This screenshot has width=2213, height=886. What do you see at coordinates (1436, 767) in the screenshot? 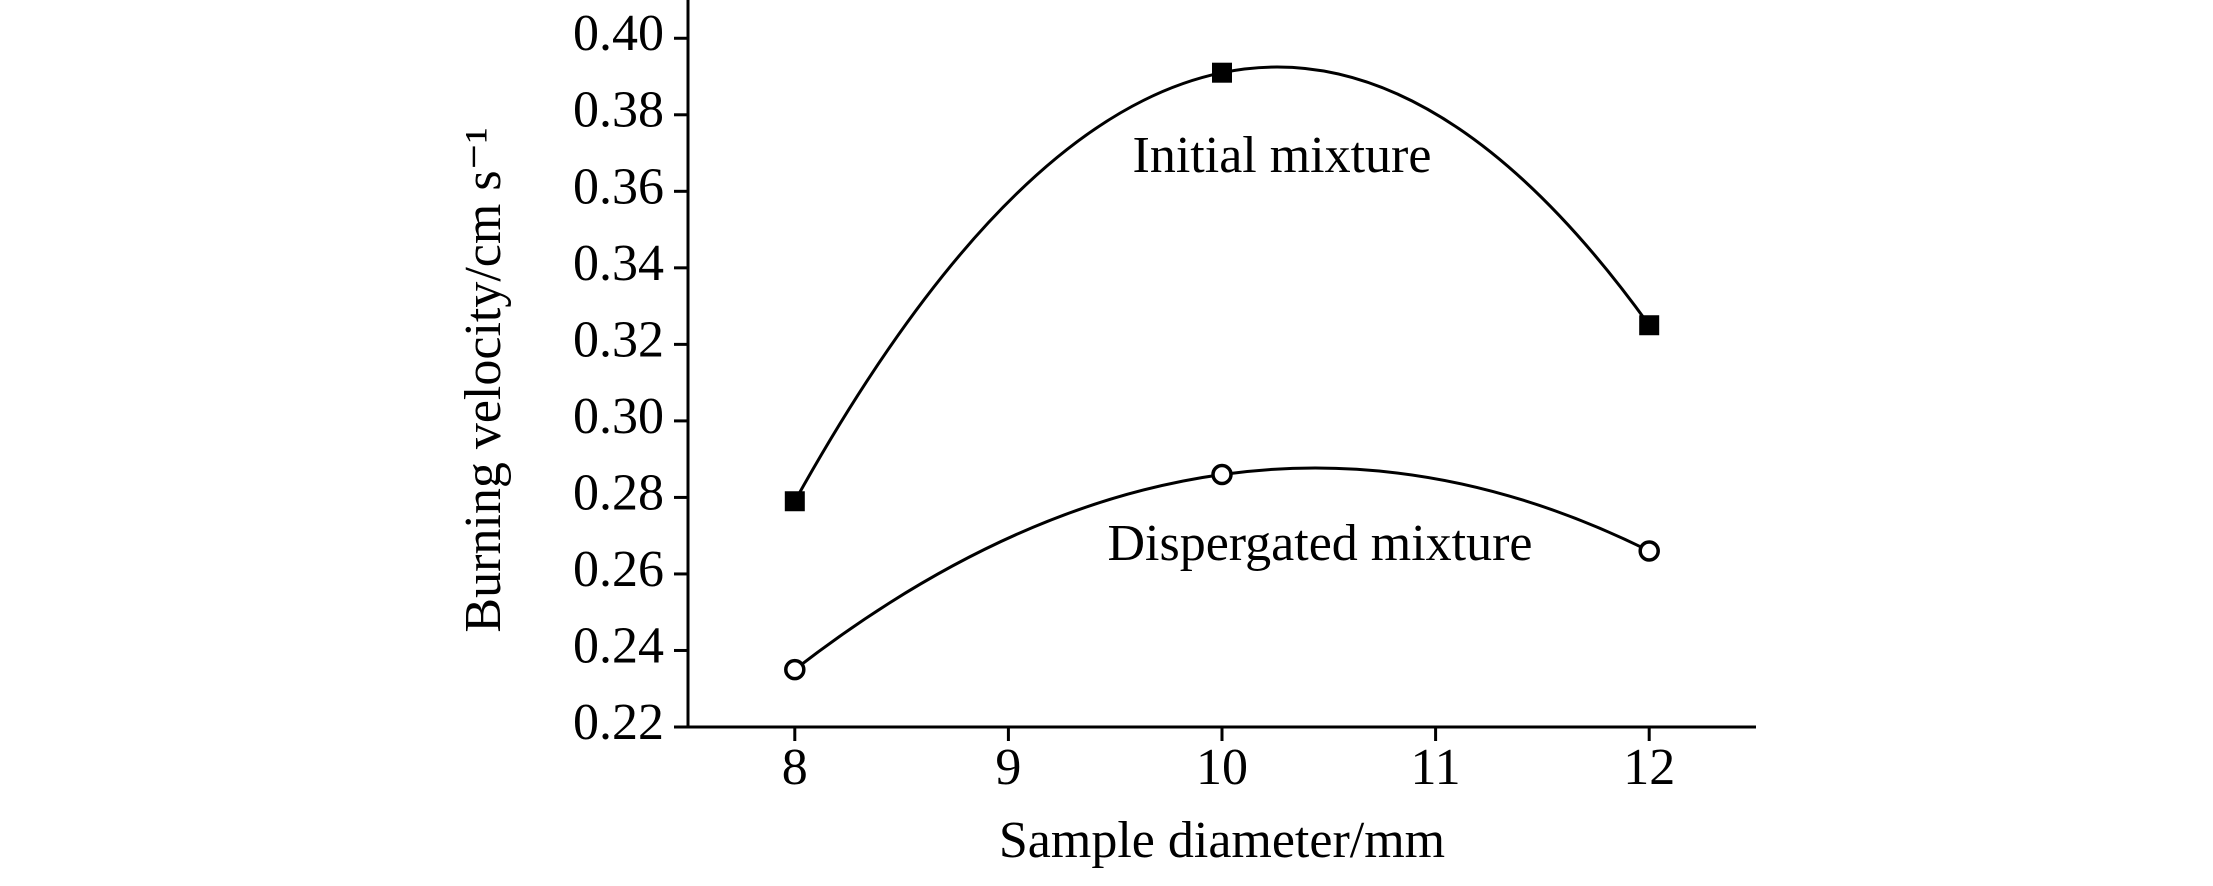
I see `x-tick-label: 11` at bounding box center [1436, 767].